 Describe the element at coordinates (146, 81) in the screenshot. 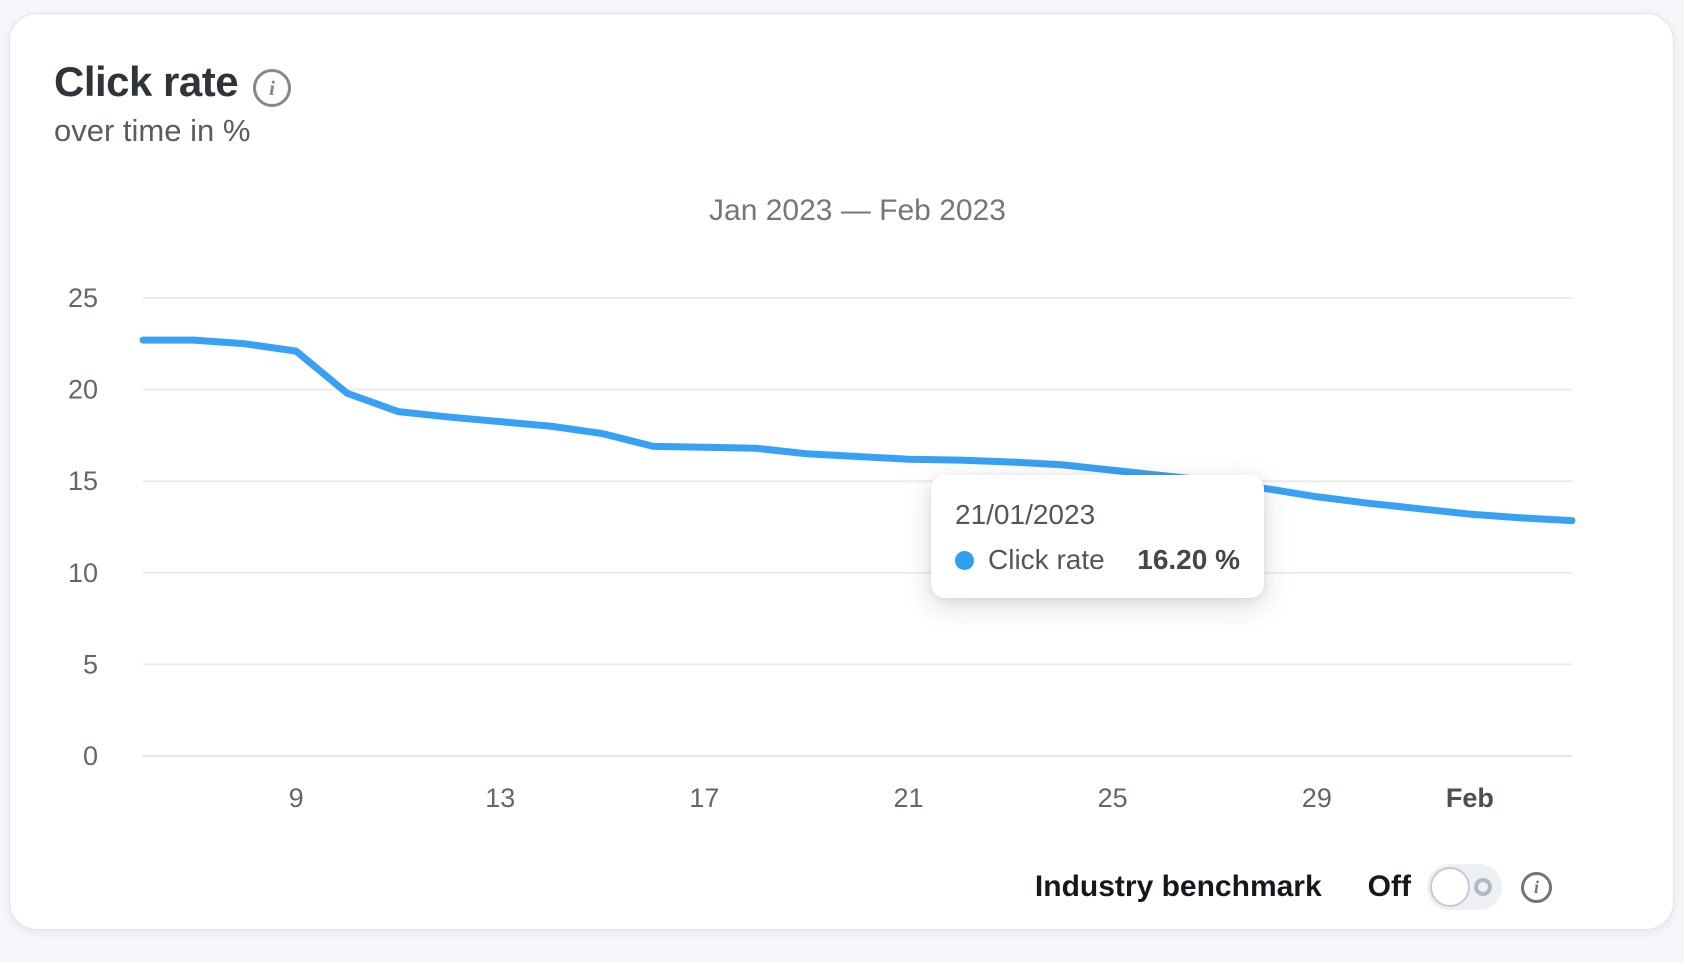

I see `card-title: Click rate` at that location.